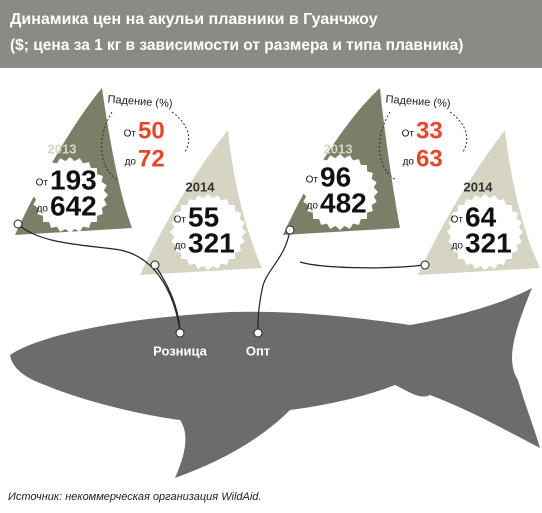 This screenshot has height=513, width=542. Describe the element at coordinates (203, 216) in the screenshot. I see `from-value: 55` at that location.